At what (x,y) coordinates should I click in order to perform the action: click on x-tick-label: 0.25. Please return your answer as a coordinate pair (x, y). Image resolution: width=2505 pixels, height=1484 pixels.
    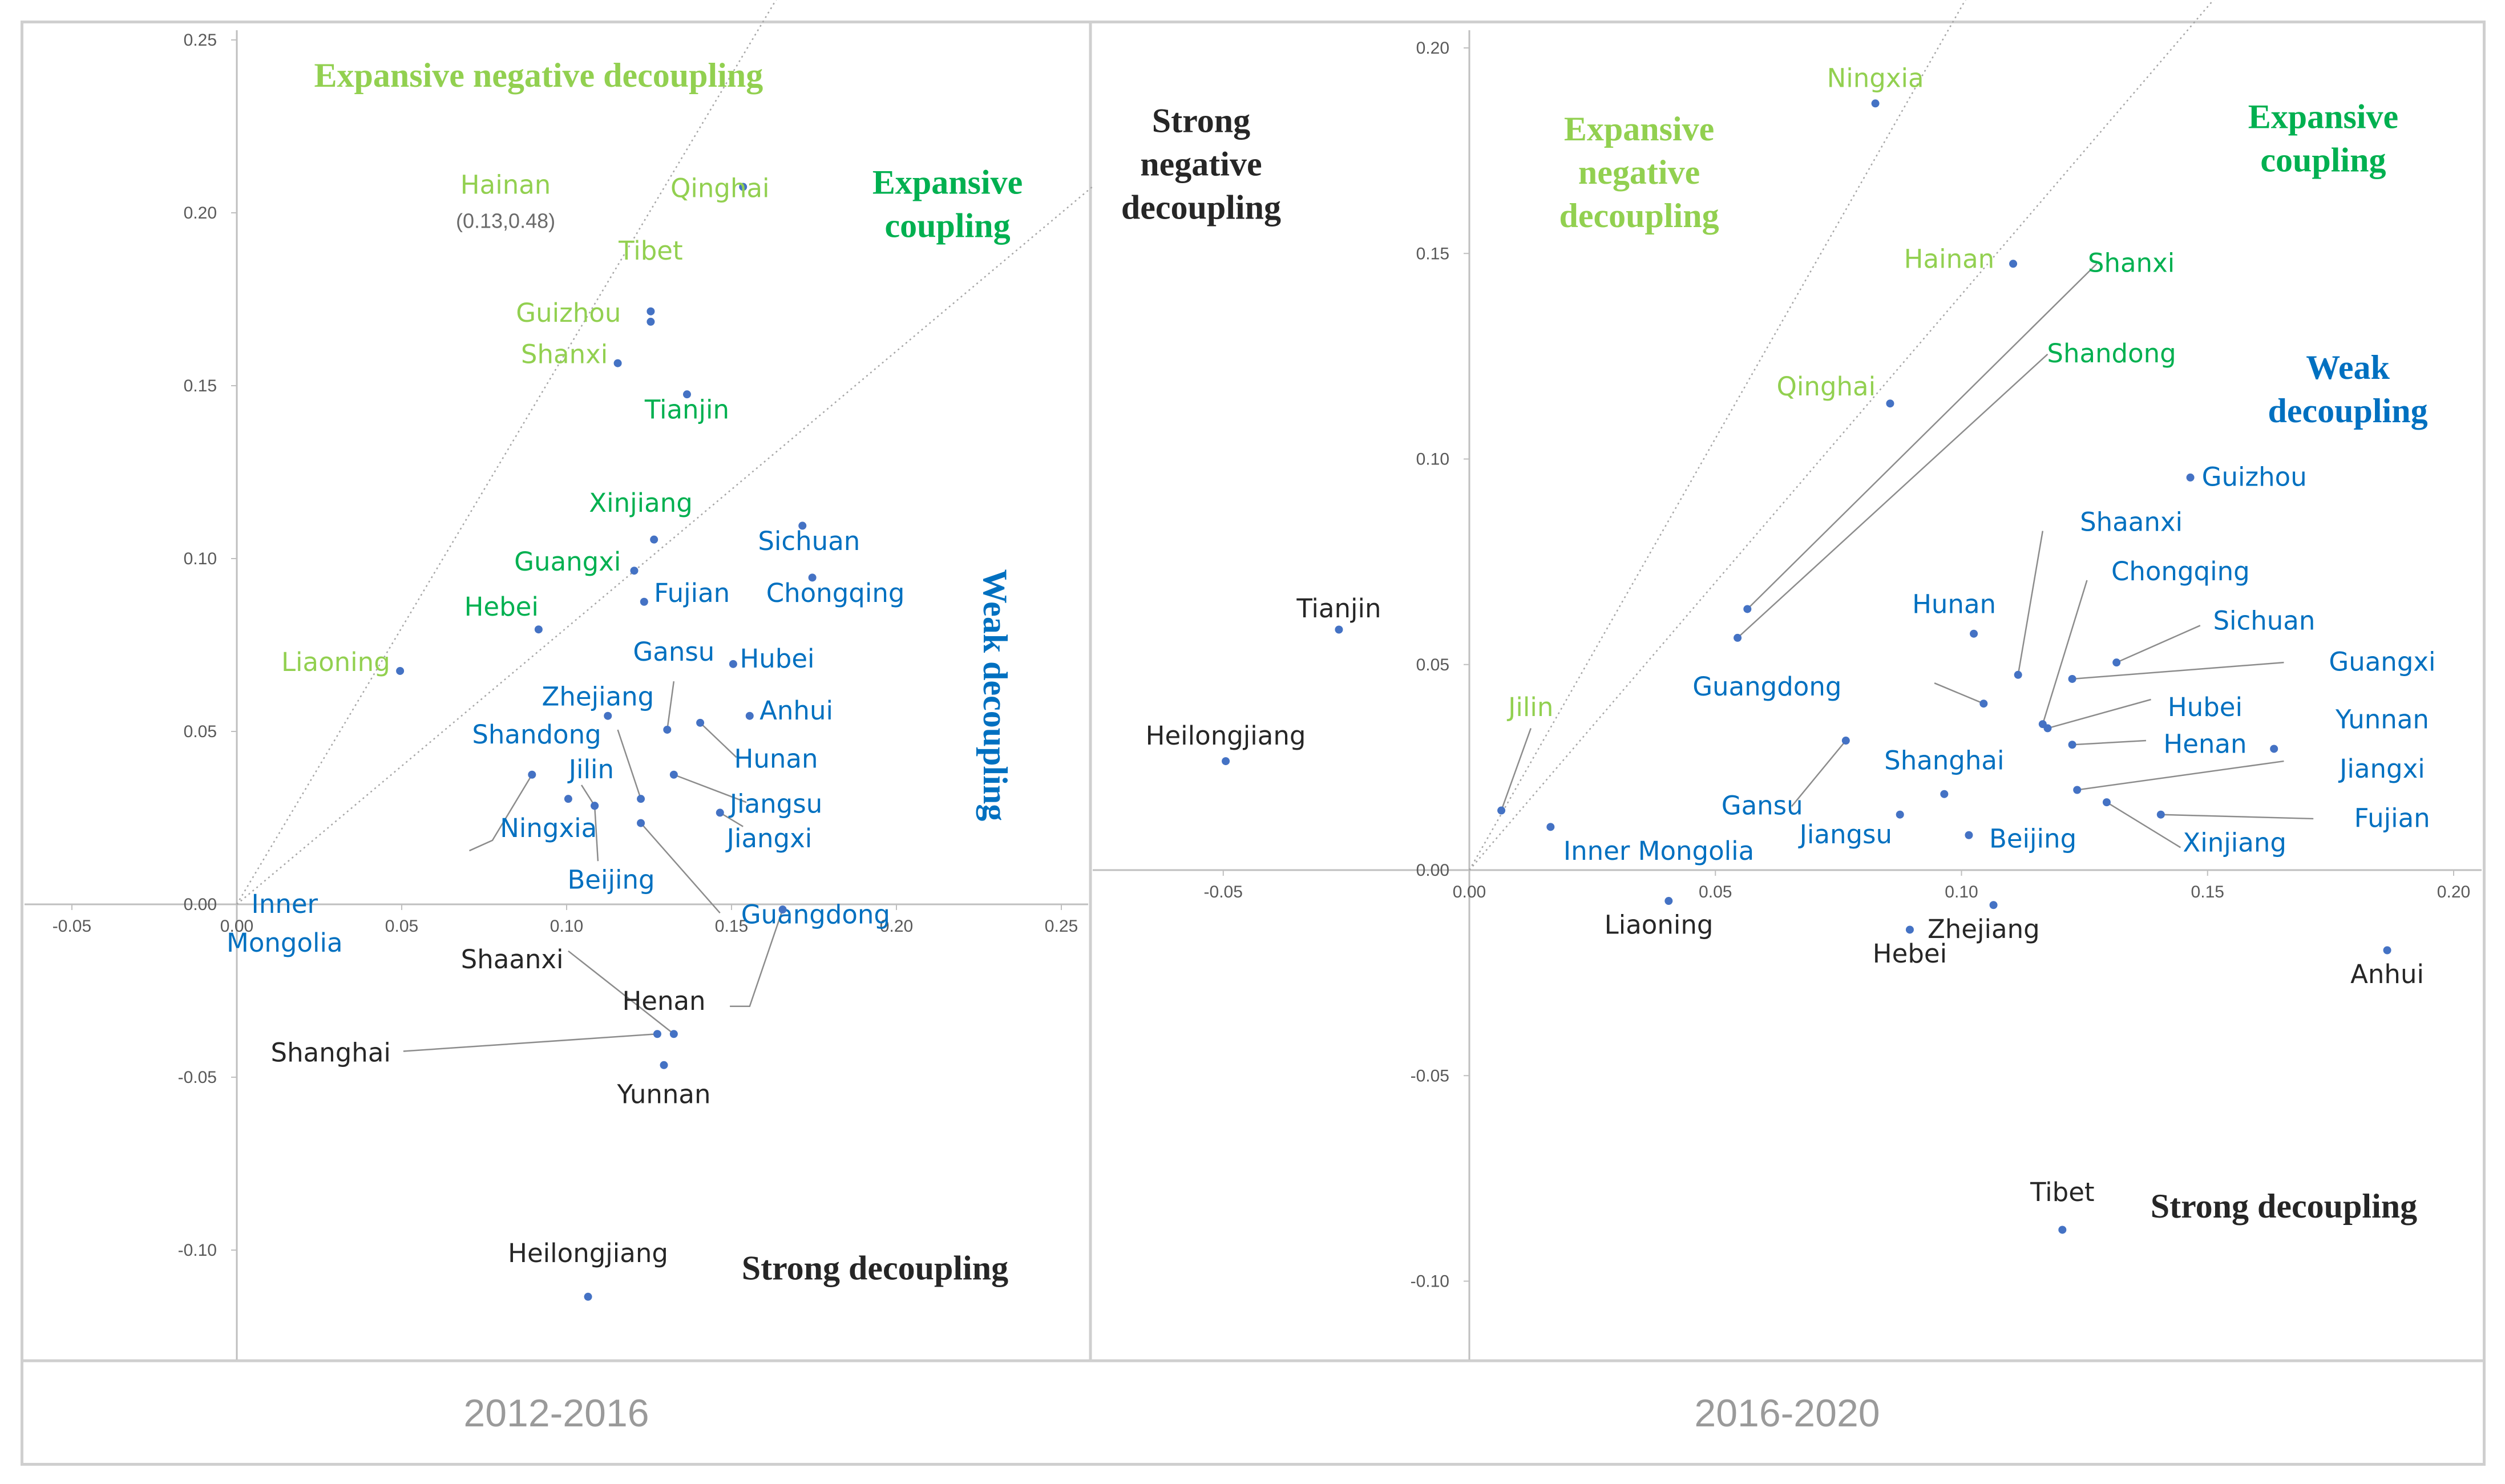
    Looking at the image, I should click on (1061, 926).